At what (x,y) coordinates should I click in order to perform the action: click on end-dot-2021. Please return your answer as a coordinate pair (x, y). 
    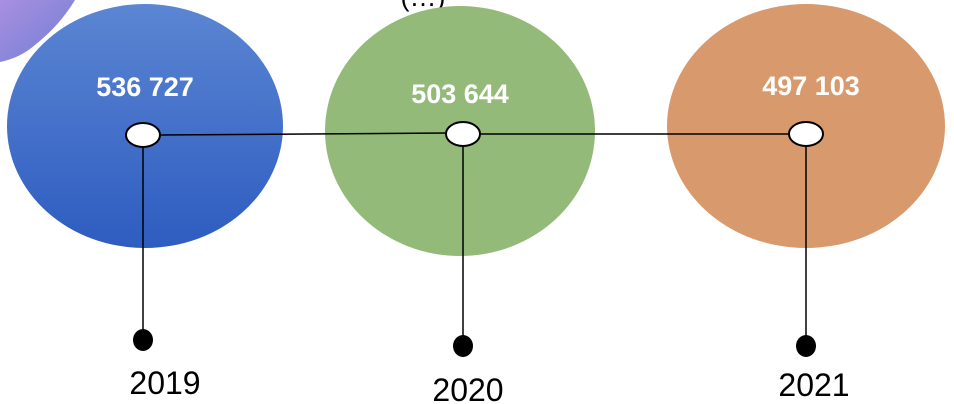
    Looking at the image, I should click on (806, 346).